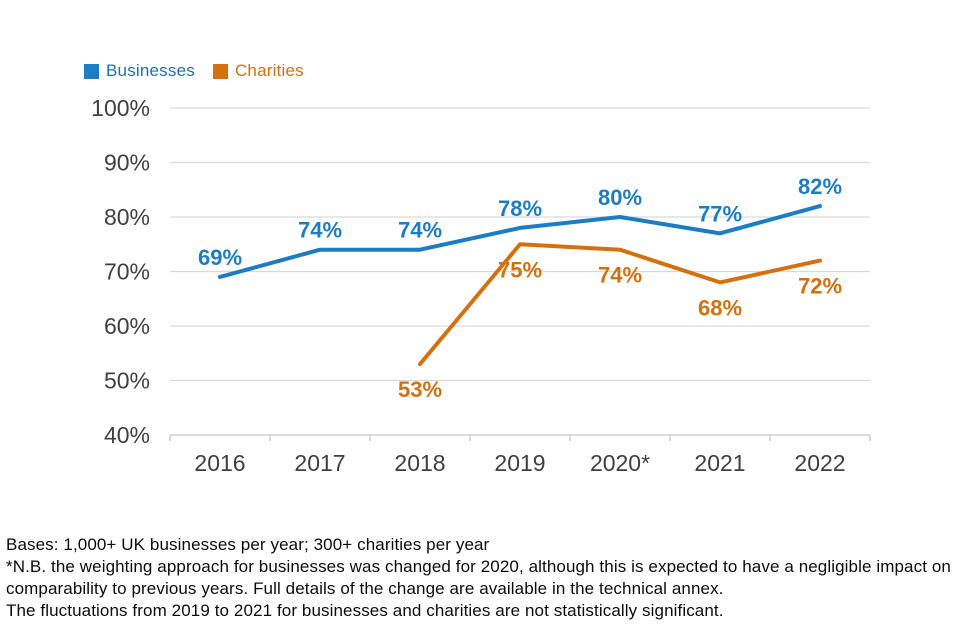 Image resolution: width=960 pixels, height=640 pixels. I want to click on y-axis-label: 70%, so click(127, 272).